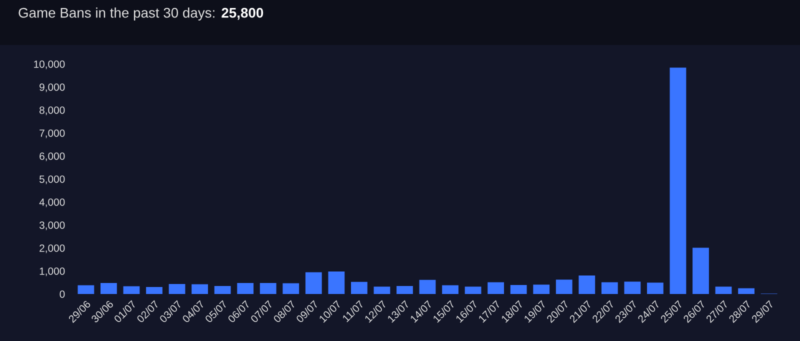 This screenshot has width=800, height=341. What do you see at coordinates (49, 65) in the screenshot?
I see `y-tick-label: 10,000` at bounding box center [49, 65].